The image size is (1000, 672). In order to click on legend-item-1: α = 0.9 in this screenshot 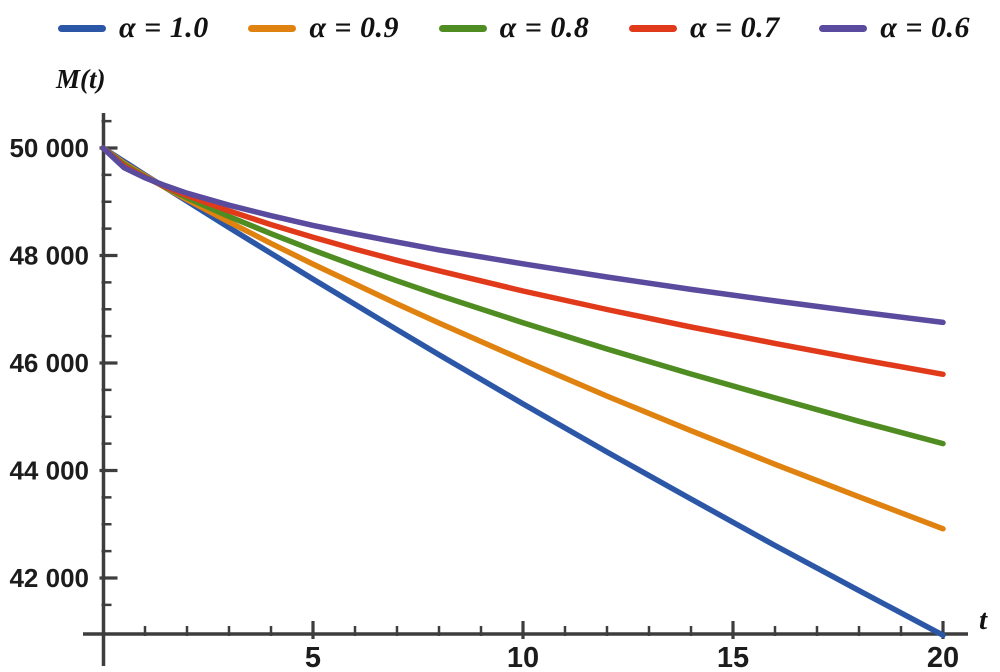, I will do `click(323, 28)`.